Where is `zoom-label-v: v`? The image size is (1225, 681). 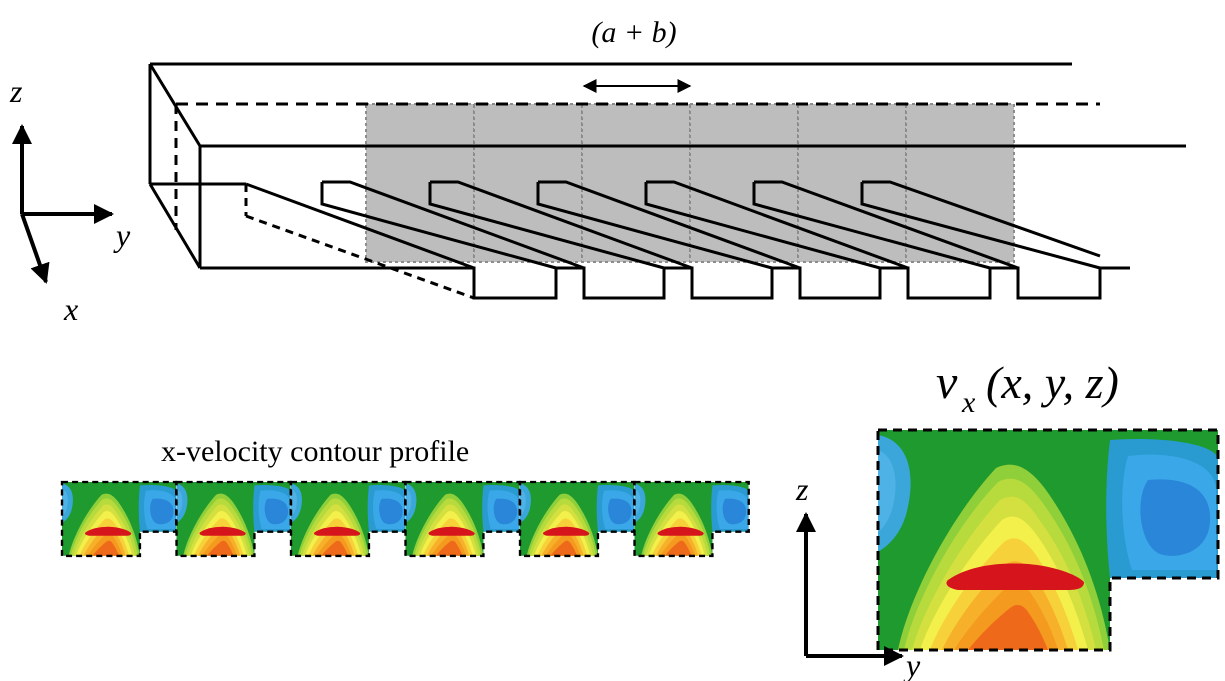
zoom-label-v: v is located at coordinates (947, 382).